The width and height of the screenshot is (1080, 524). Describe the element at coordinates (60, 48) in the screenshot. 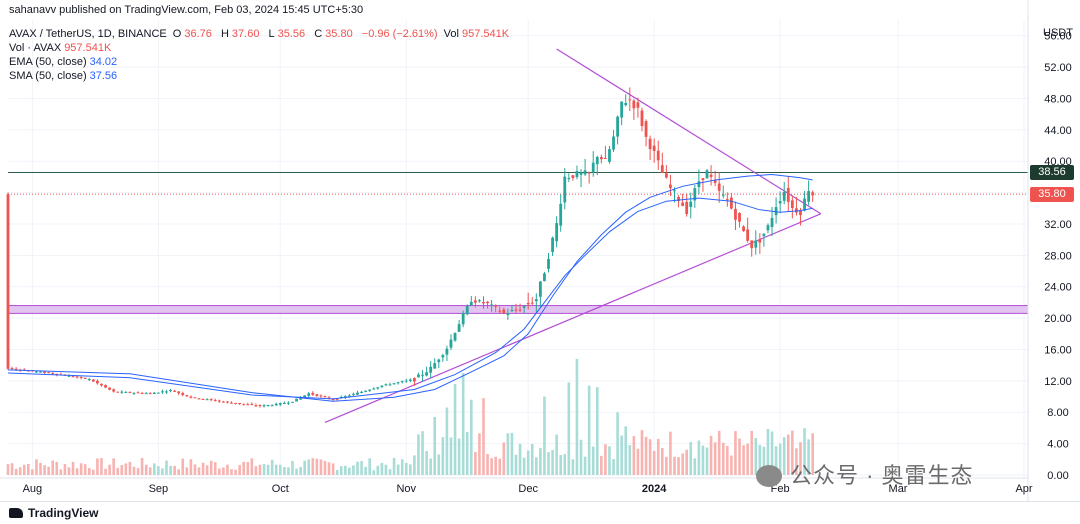

I see `volume-indicator-legend: Vol · AVAX 957.541K` at that location.